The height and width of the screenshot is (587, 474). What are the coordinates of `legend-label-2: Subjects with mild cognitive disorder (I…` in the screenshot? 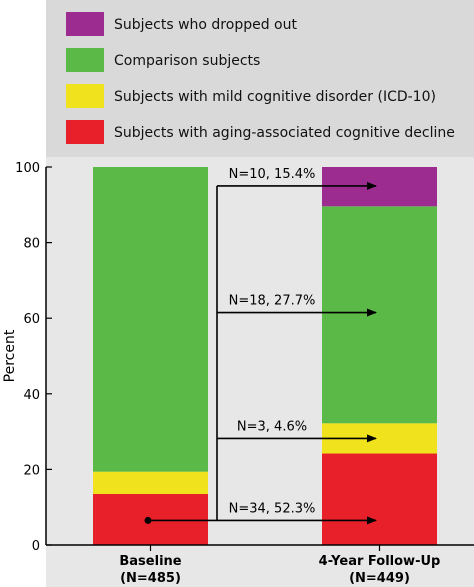 It's located at (275, 97).